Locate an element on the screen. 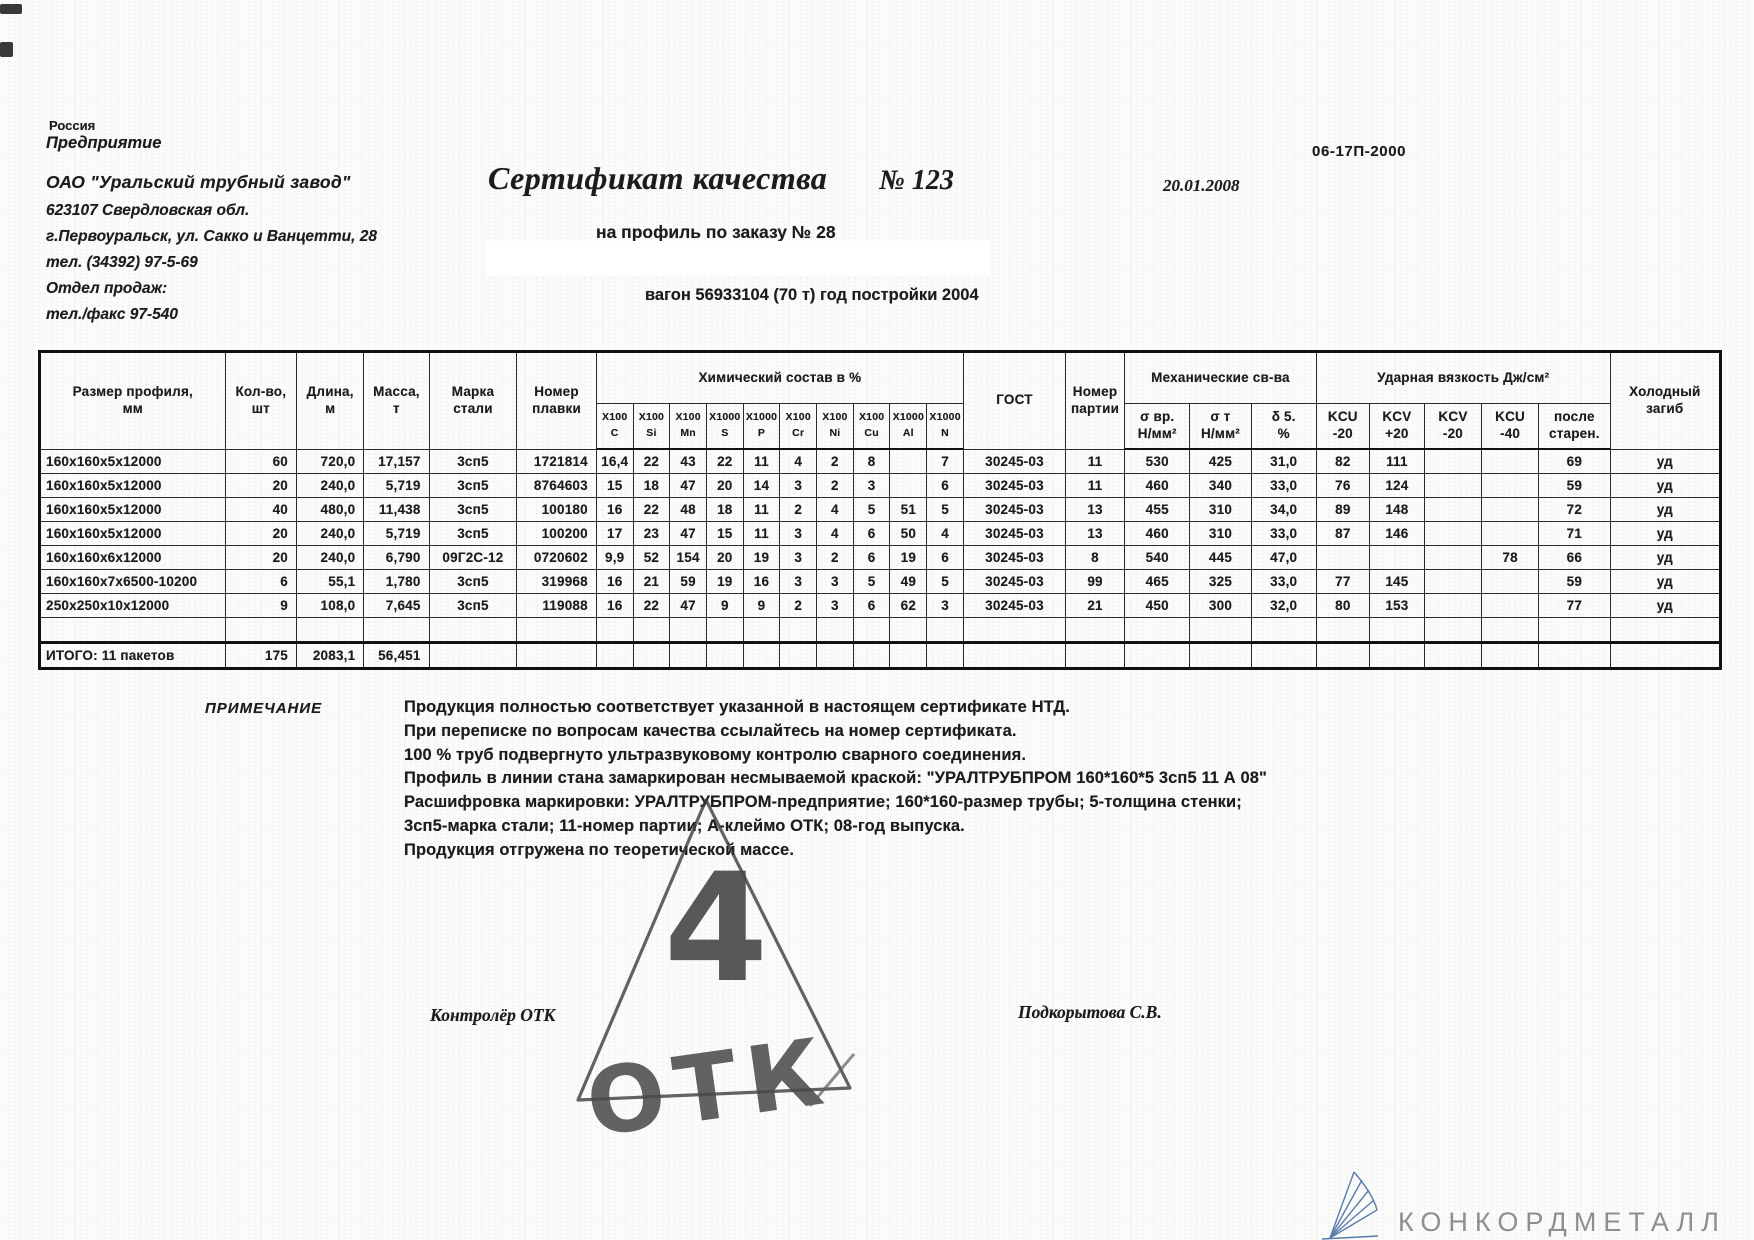 This screenshot has width=1754, height=1240. table-cell: 16,4 is located at coordinates (614, 461).